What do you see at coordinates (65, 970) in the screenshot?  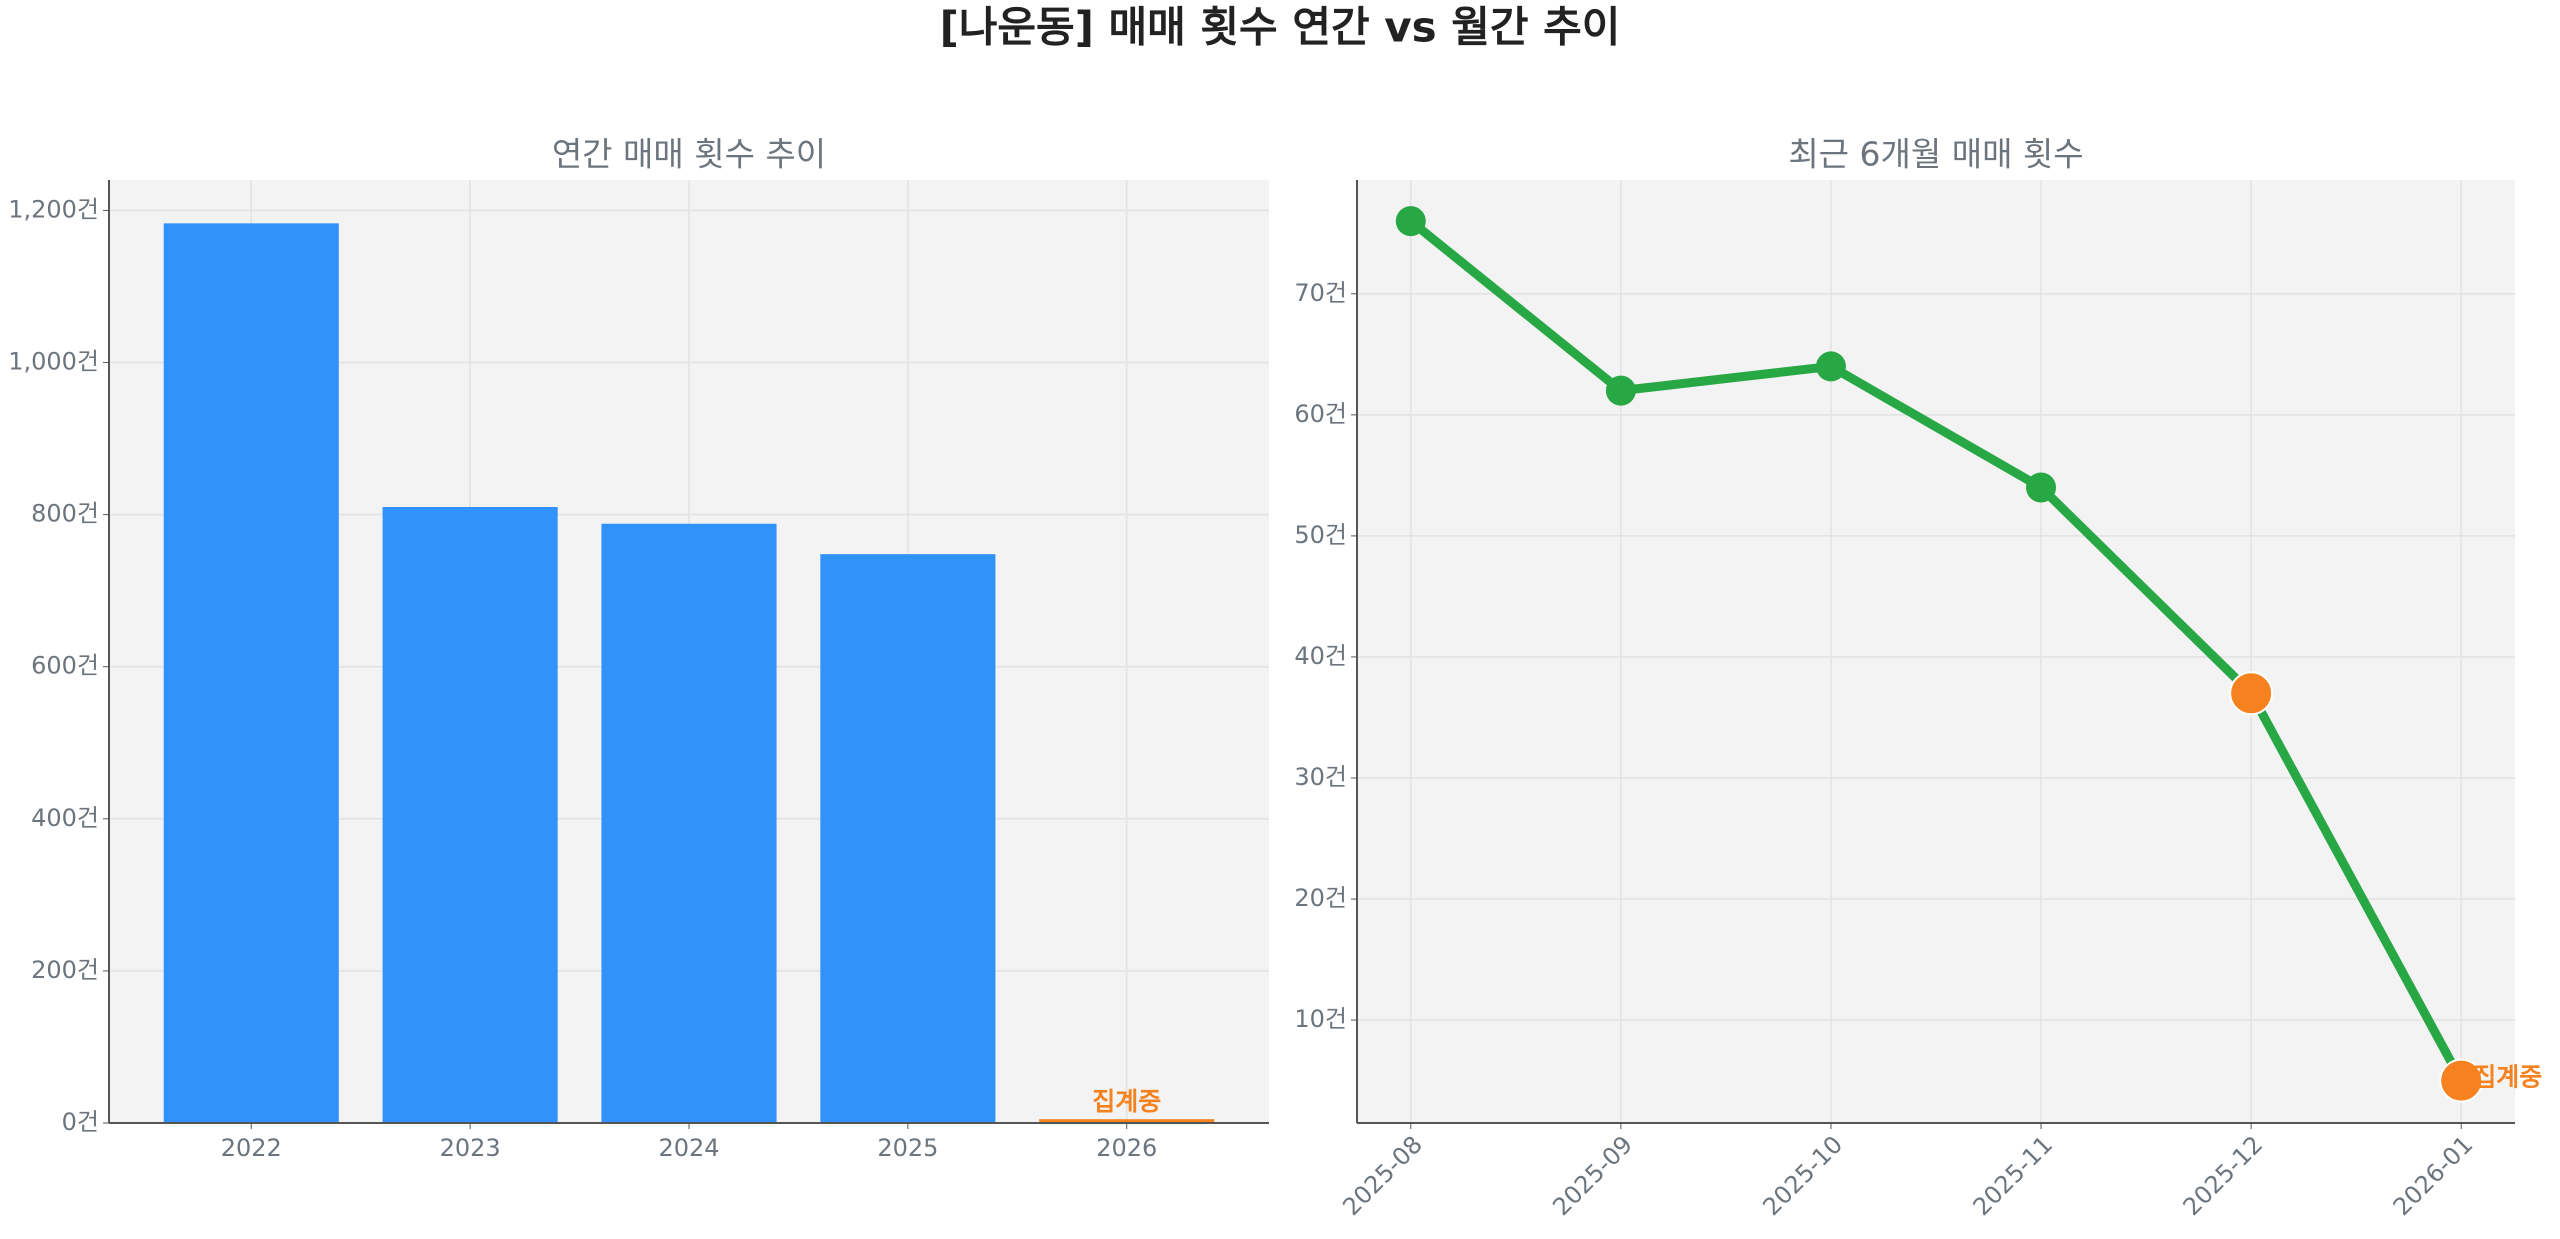 I see `y-tick-label: 200건` at bounding box center [65, 970].